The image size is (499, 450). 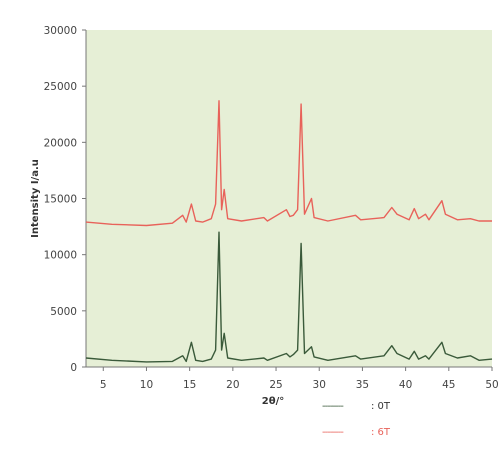 What do you see at coordinates (35, 198) in the screenshot?
I see `y-axis-title: Intensity I/a.u` at bounding box center [35, 198].